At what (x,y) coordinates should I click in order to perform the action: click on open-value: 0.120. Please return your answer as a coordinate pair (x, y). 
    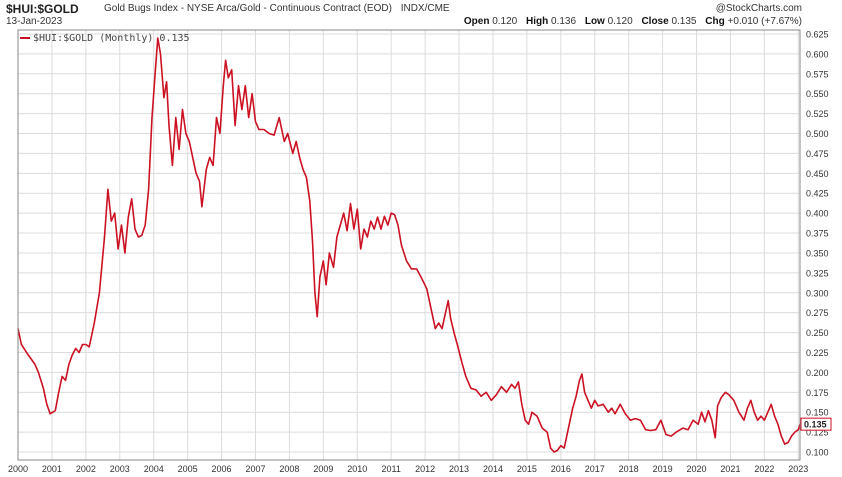
    Looking at the image, I should click on (505, 21).